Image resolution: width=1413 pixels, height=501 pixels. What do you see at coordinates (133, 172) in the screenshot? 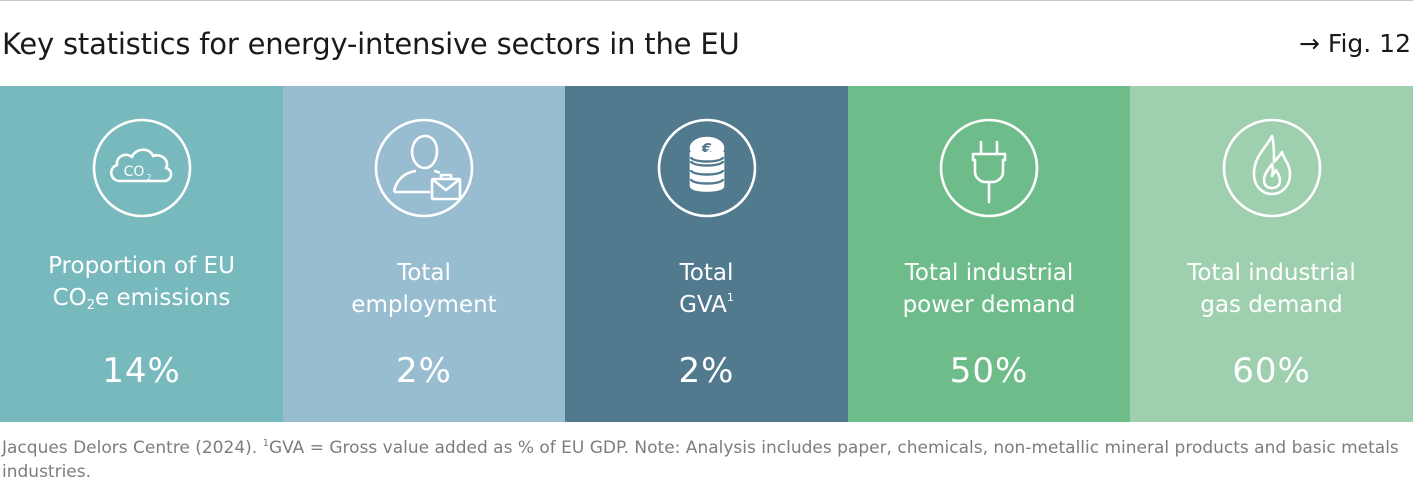
I see `co2-icon-text: CO` at bounding box center [133, 172].